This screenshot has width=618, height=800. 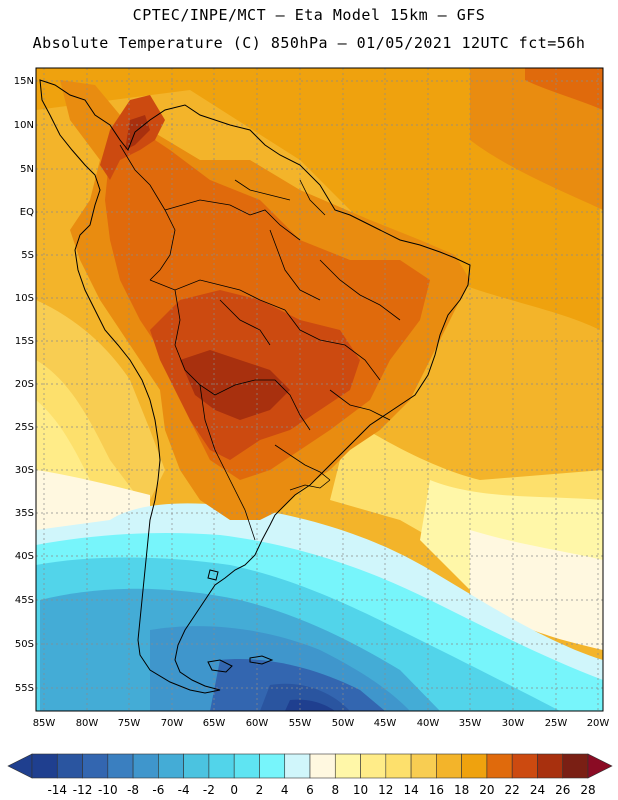 What do you see at coordinates (587, 790) in the screenshot?
I see `colorbar-label: 28` at bounding box center [587, 790].